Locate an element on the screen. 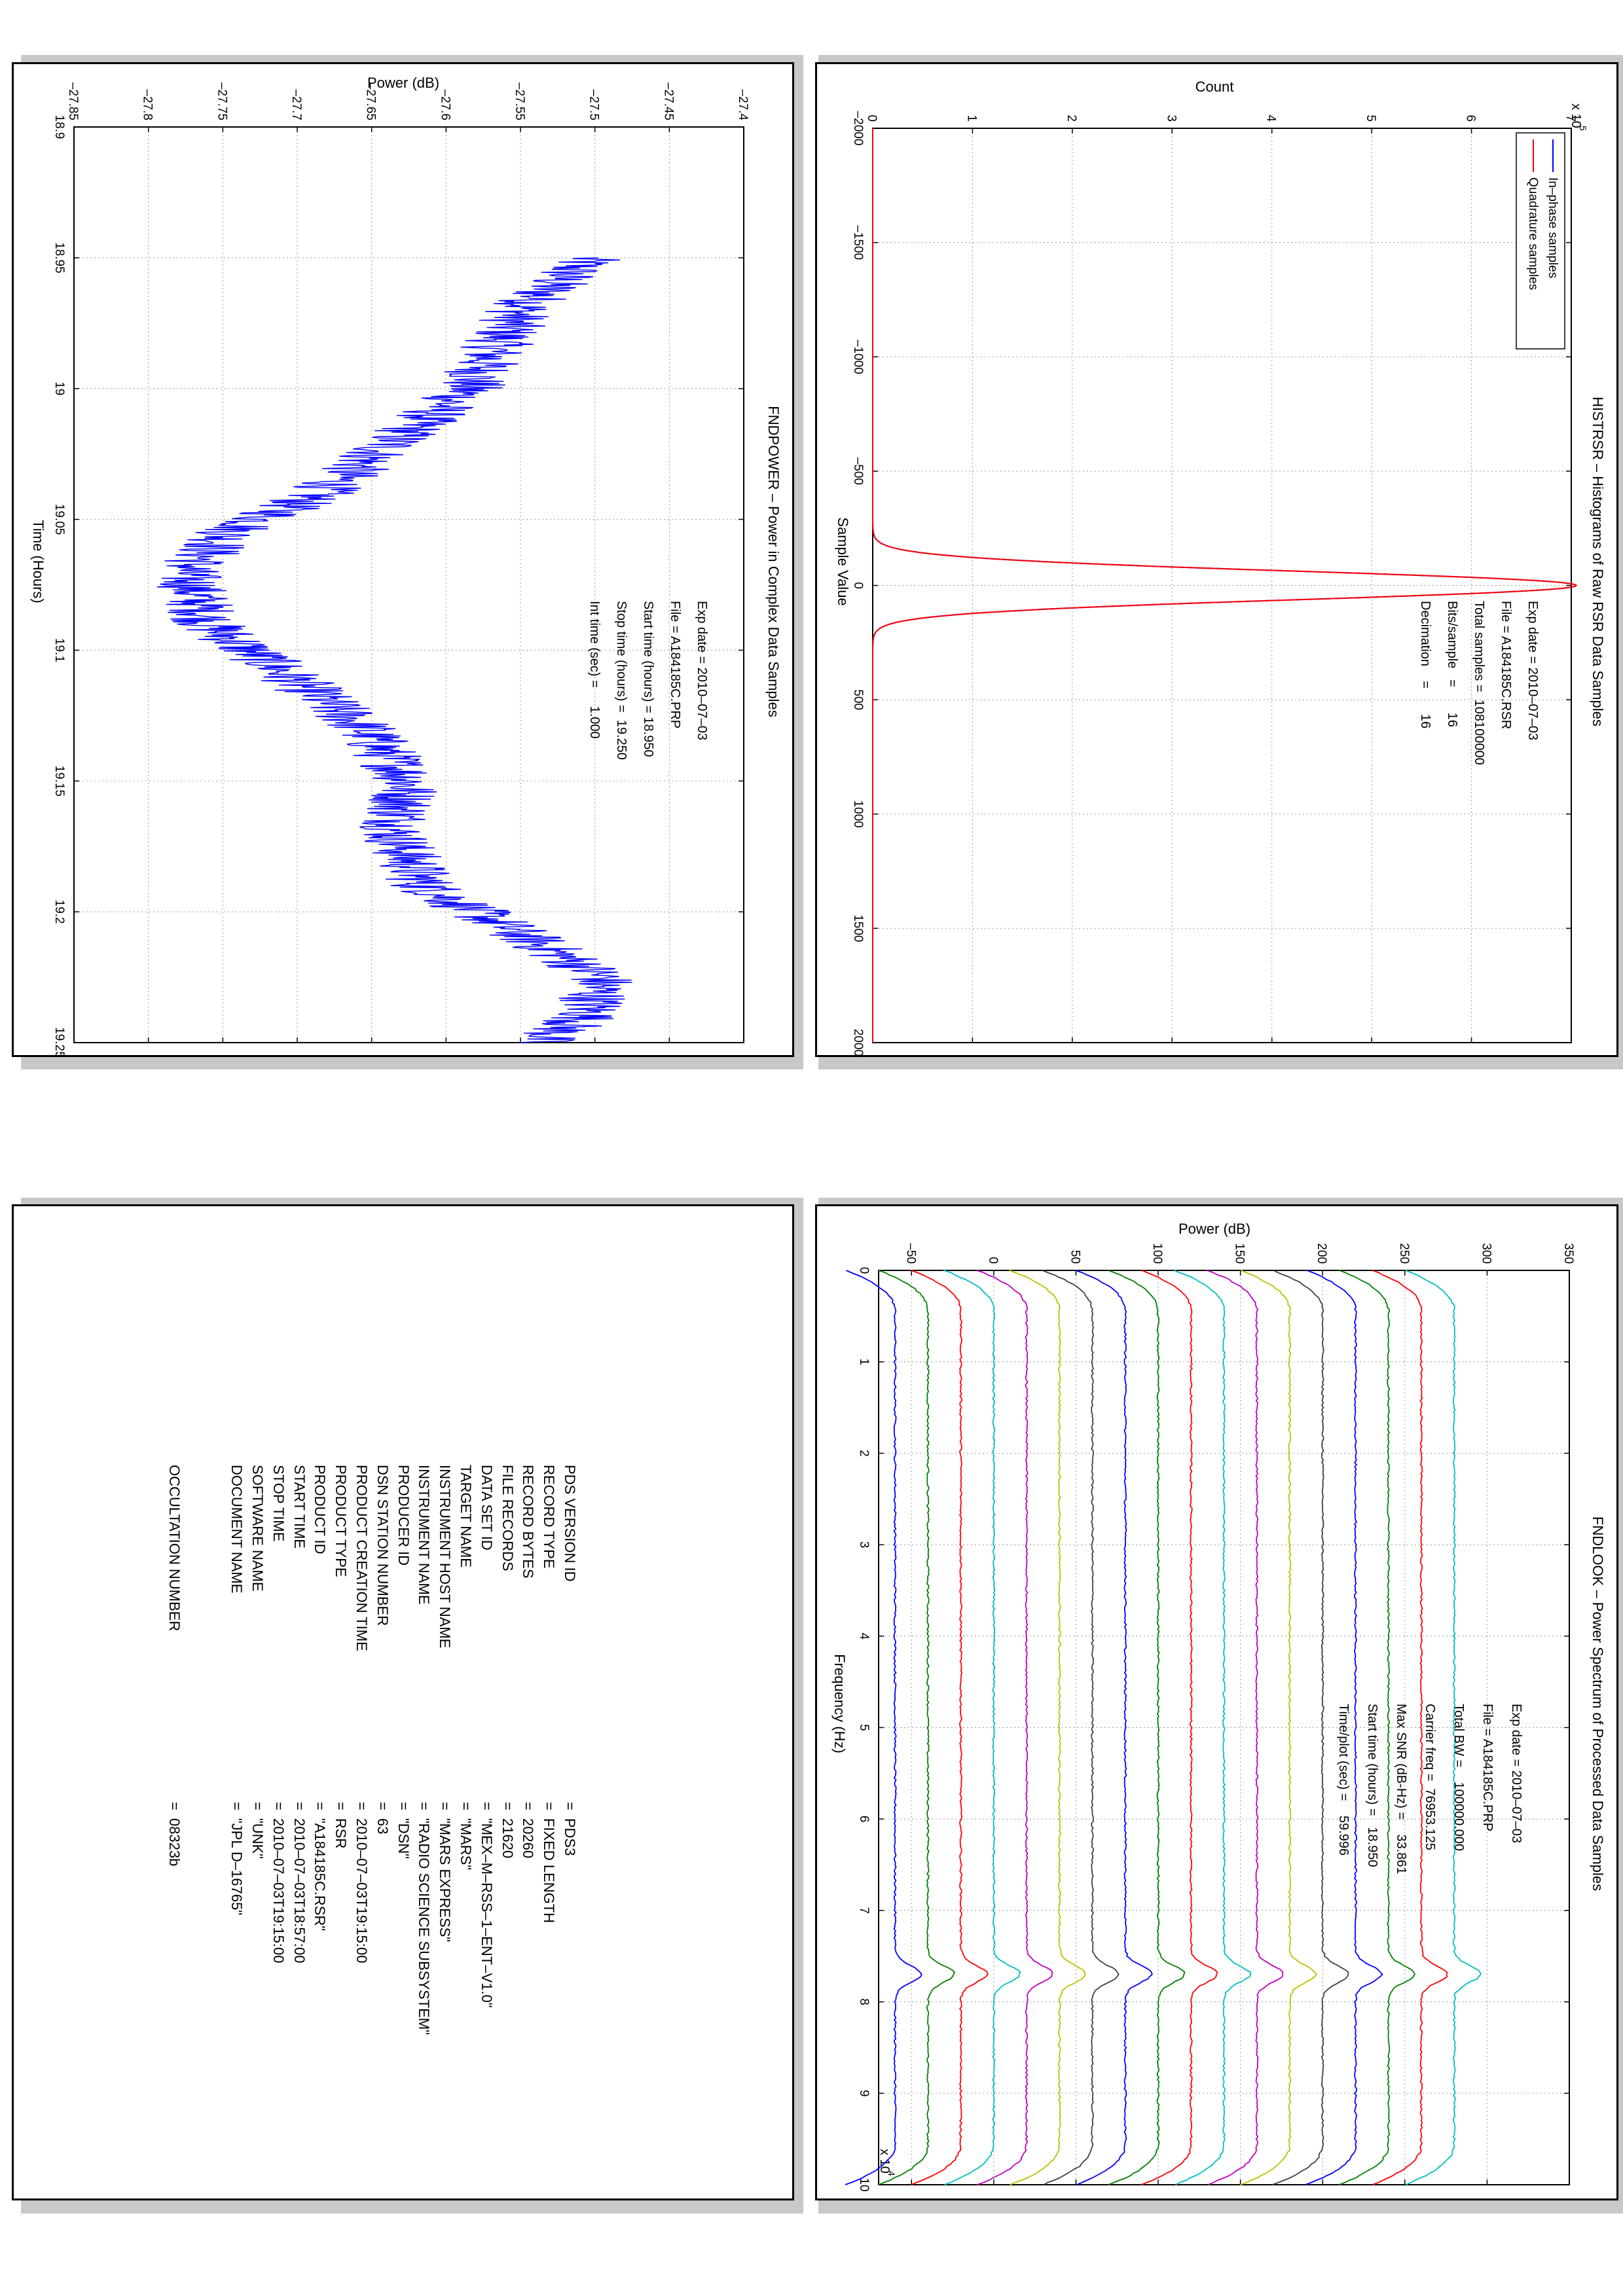  exponent-base: x 10 is located at coordinates (1576, 115).